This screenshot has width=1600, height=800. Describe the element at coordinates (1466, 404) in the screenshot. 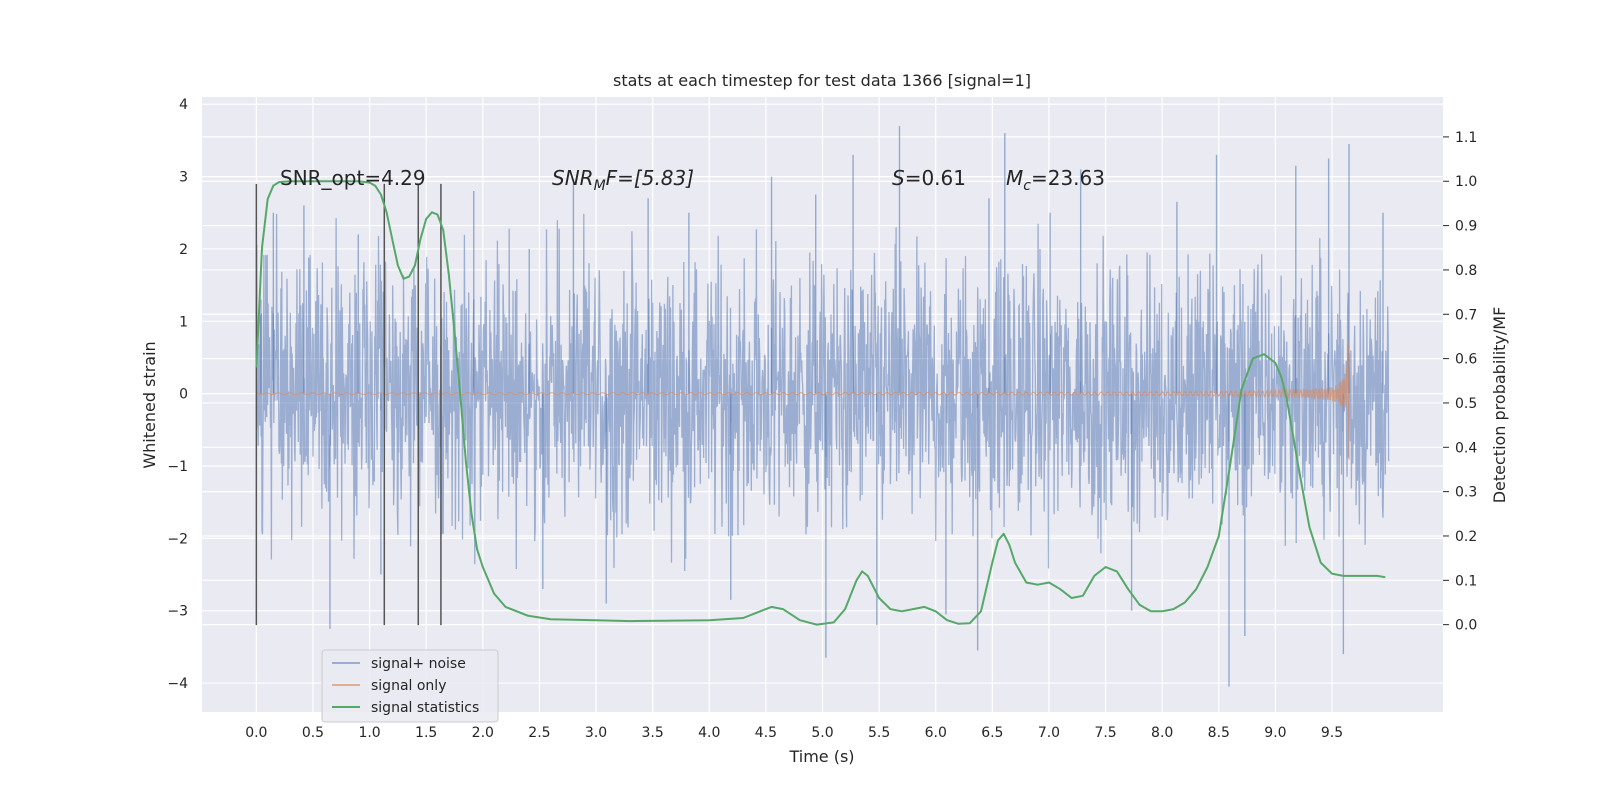

I see `y2-tick-label: 0.5` at that location.